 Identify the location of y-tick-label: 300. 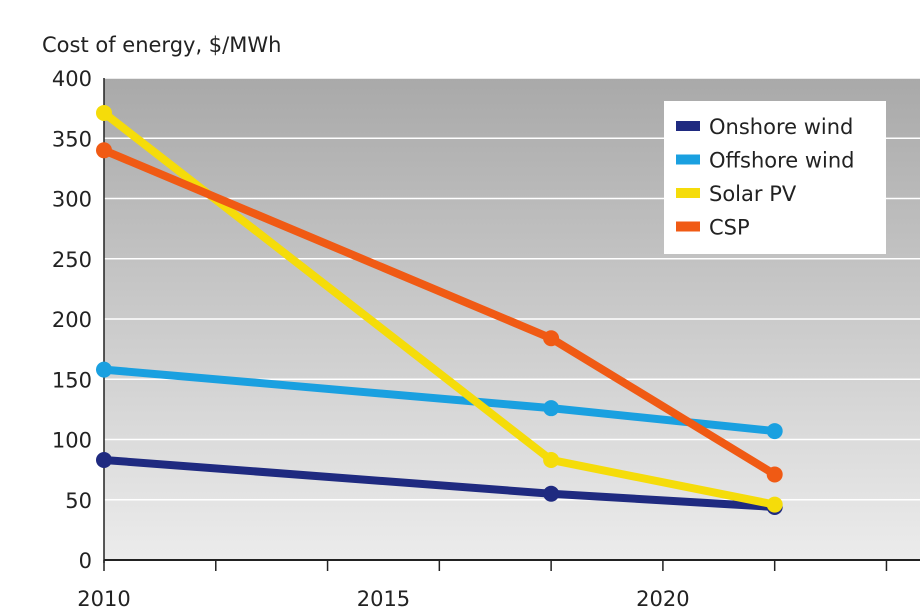
(72, 200).